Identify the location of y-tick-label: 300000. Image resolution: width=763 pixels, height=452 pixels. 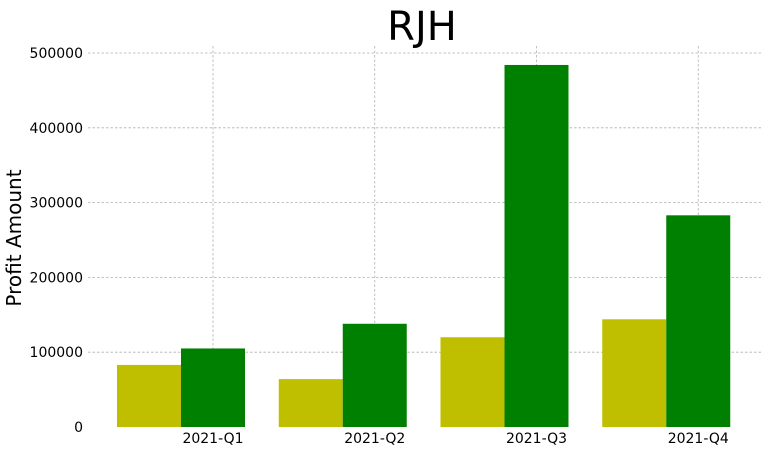
(56, 204).